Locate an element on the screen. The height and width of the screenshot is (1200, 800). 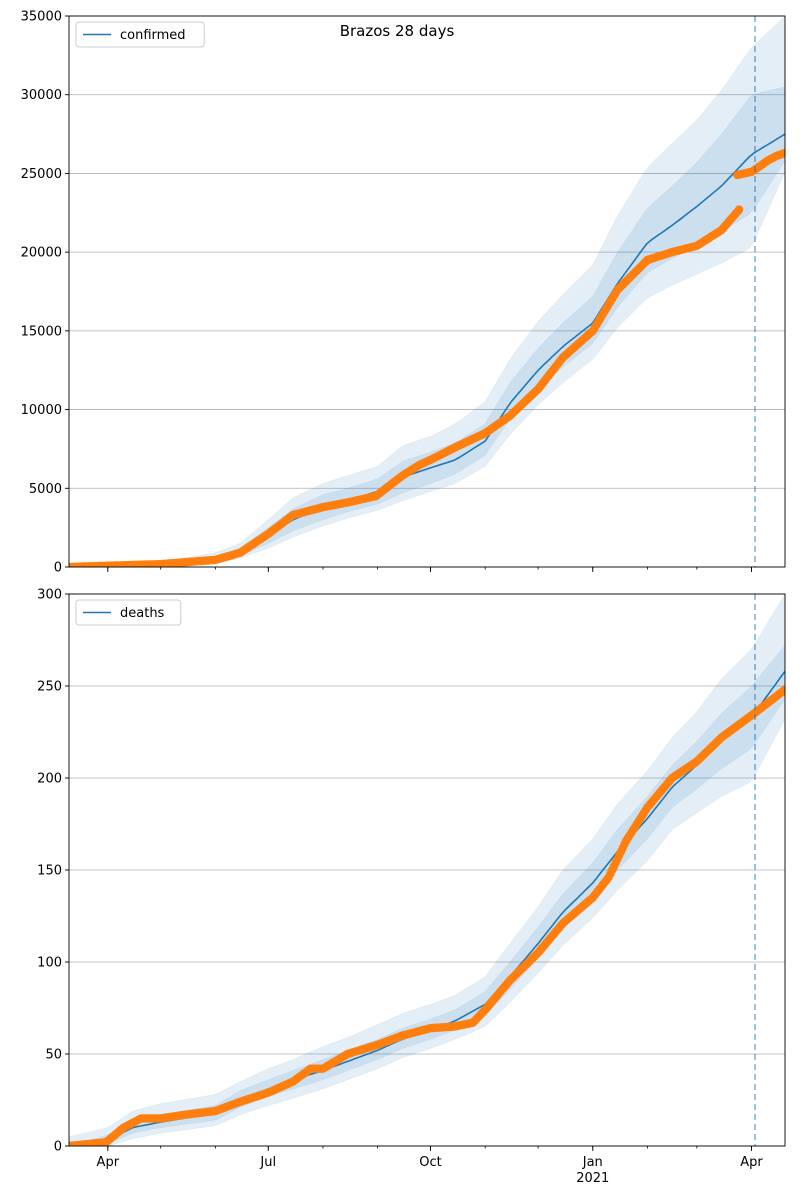
y-tick-label: 300 is located at coordinates (49, 595).